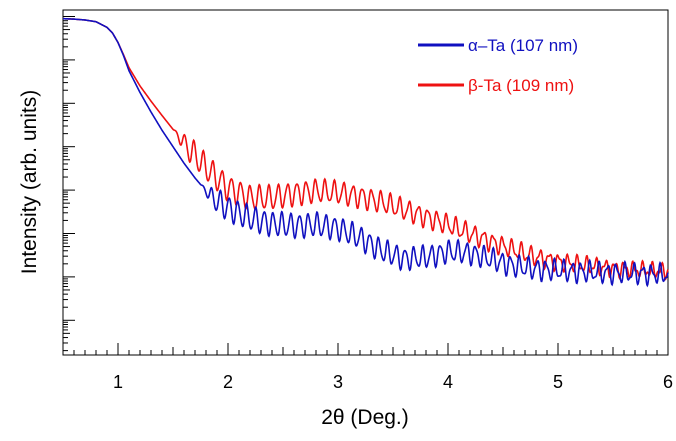 The width and height of the screenshot is (676, 441). Describe the element at coordinates (521, 85) in the screenshot. I see `legend-label-beta-ta: β-Ta (109 nm)` at that location.